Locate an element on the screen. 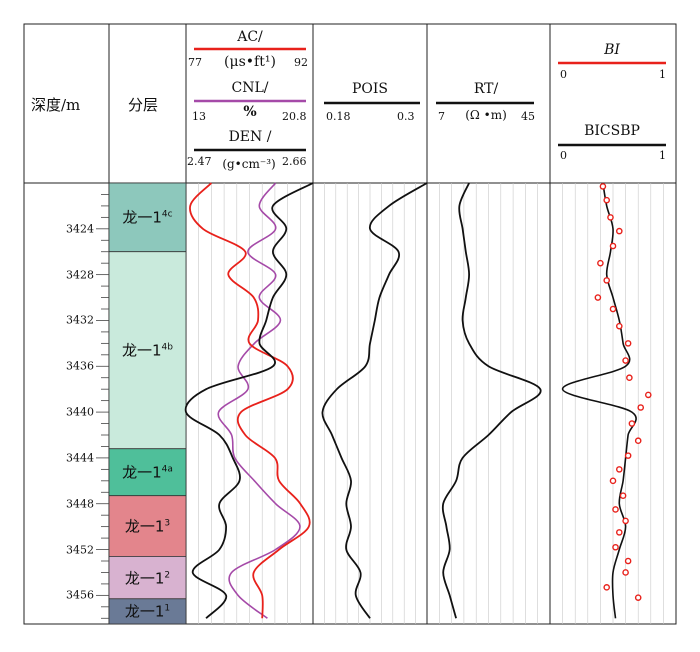 The width and height of the screenshot is (700, 652). cnl-name: CNL/ is located at coordinates (250, 88).